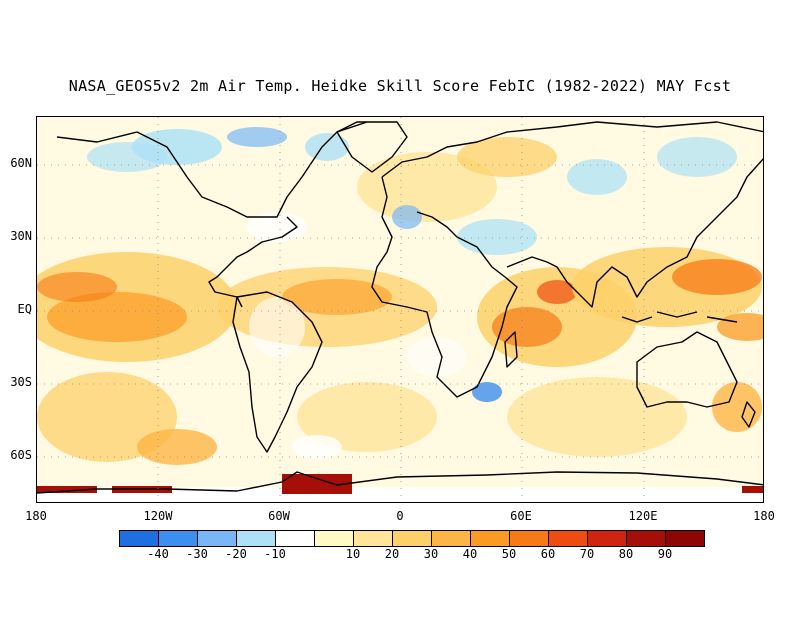  I want to click on y-tick-label: 30S, so click(21, 382).